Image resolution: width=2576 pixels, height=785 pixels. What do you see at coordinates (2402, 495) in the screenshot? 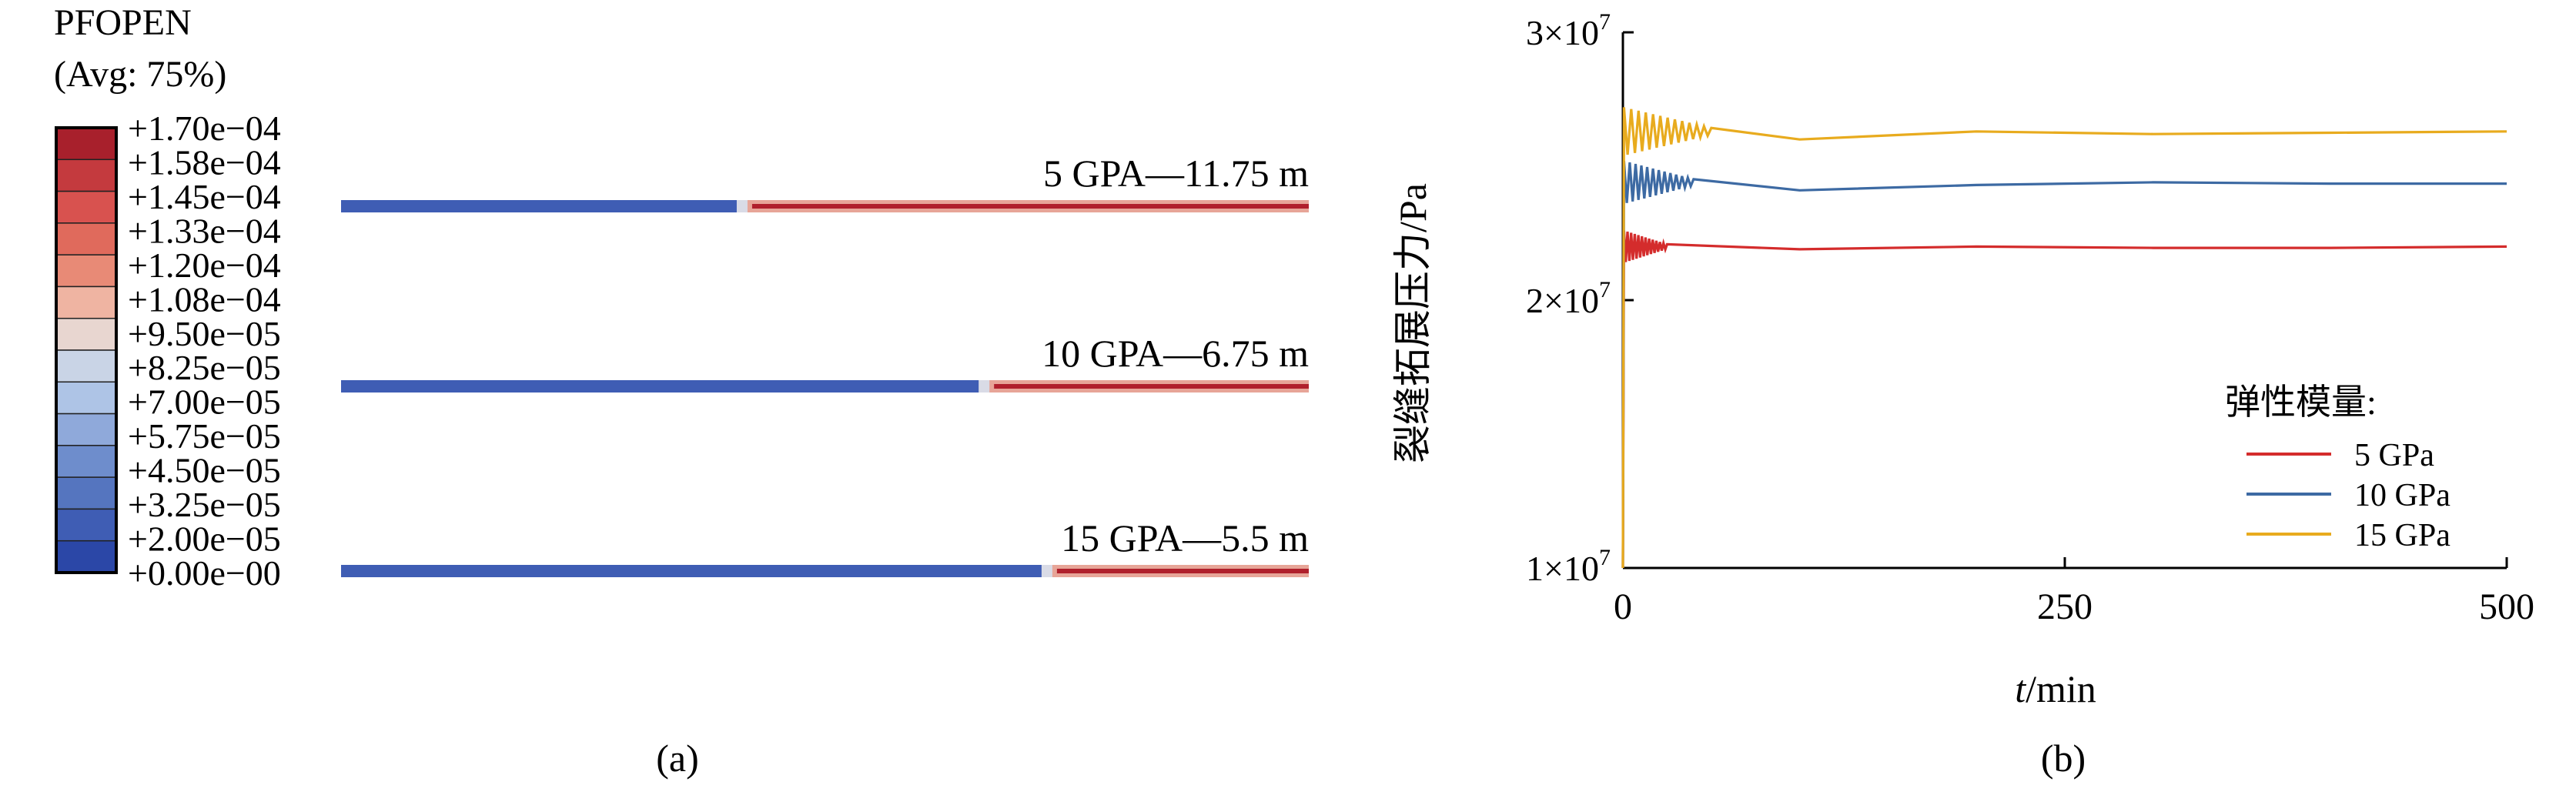
I see `legend-label: 10 GPa` at bounding box center [2402, 495].